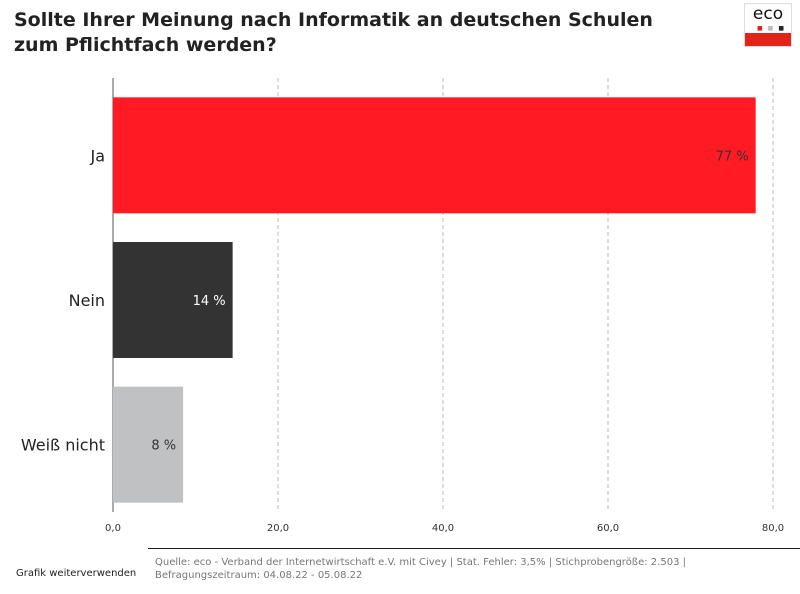 This screenshot has width=800, height=594. I want to click on category-label: Ja, so click(97, 155).